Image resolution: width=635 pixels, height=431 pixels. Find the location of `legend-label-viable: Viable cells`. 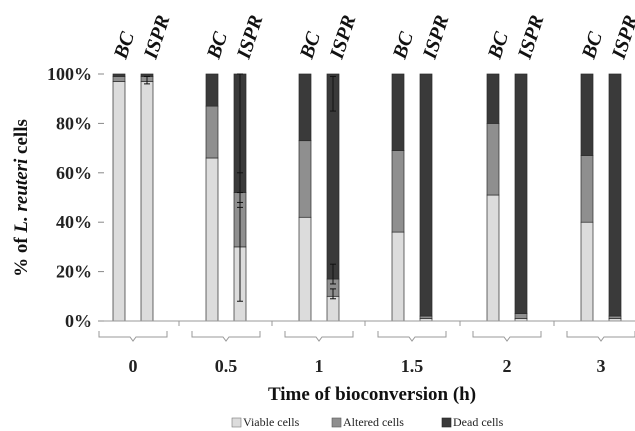

legend-label-viable: Viable cells is located at coordinates (271, 422).